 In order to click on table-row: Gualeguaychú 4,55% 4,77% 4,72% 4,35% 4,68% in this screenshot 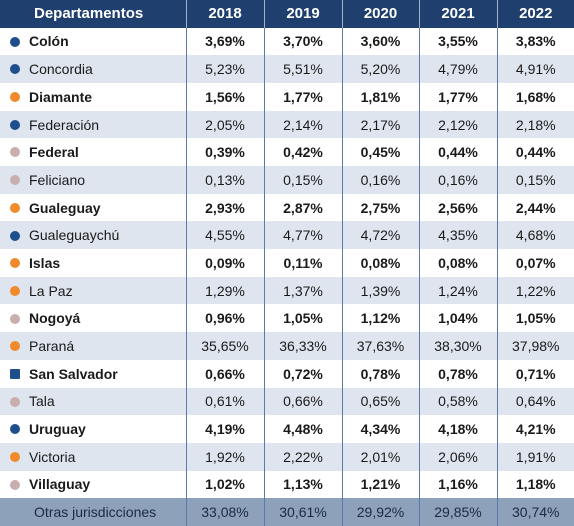, I will do `click(287, 235)`.